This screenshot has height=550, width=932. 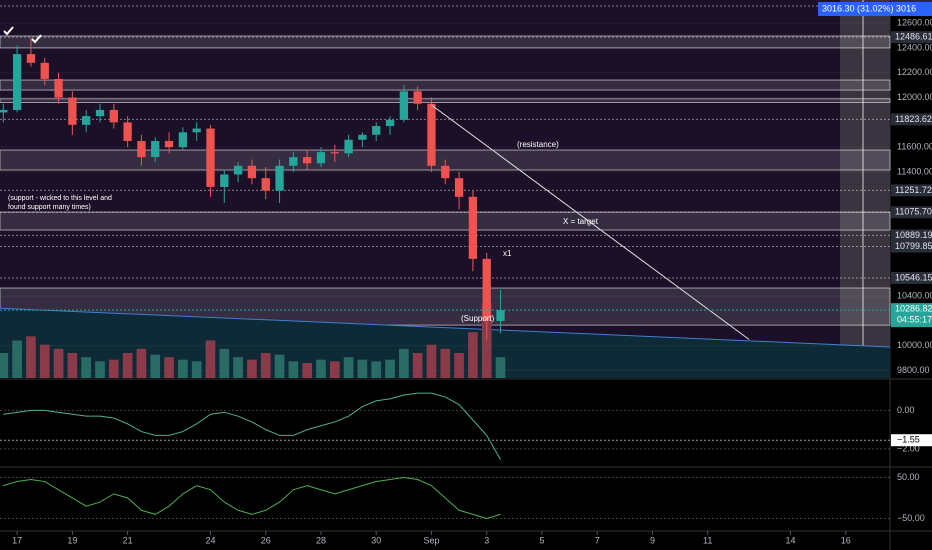 I want to click on oscillator-pane, so click(x=445, y=423).